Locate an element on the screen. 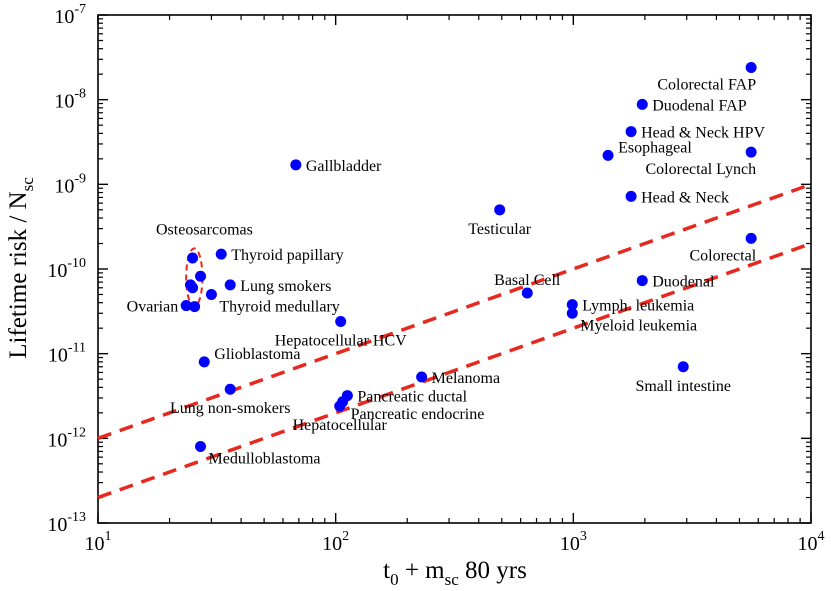 The width and height of the screenshot is (831, 591). label-testicular: Testicular is located at coordinates (500, 229).